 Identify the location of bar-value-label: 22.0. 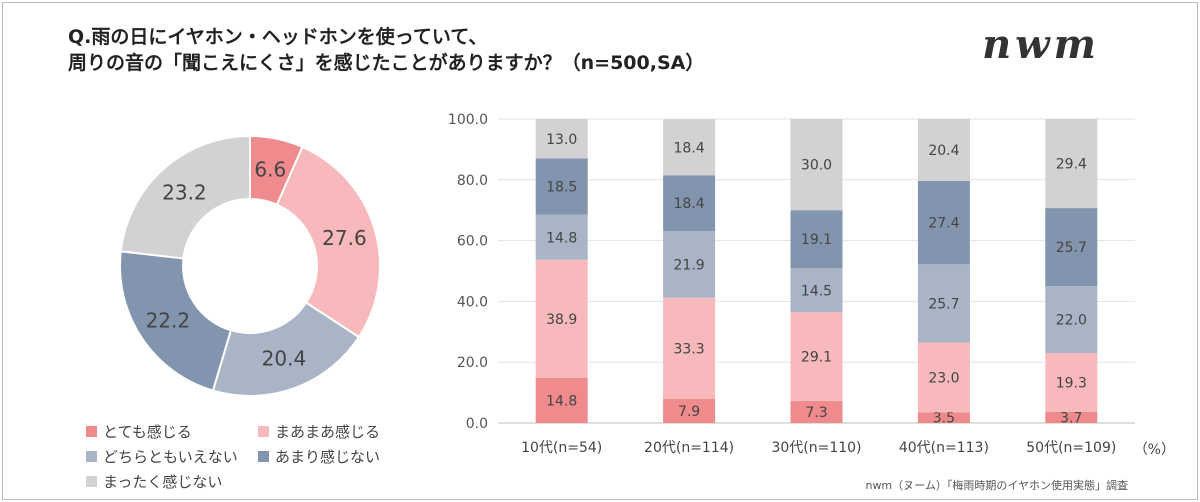
(1071, 321).